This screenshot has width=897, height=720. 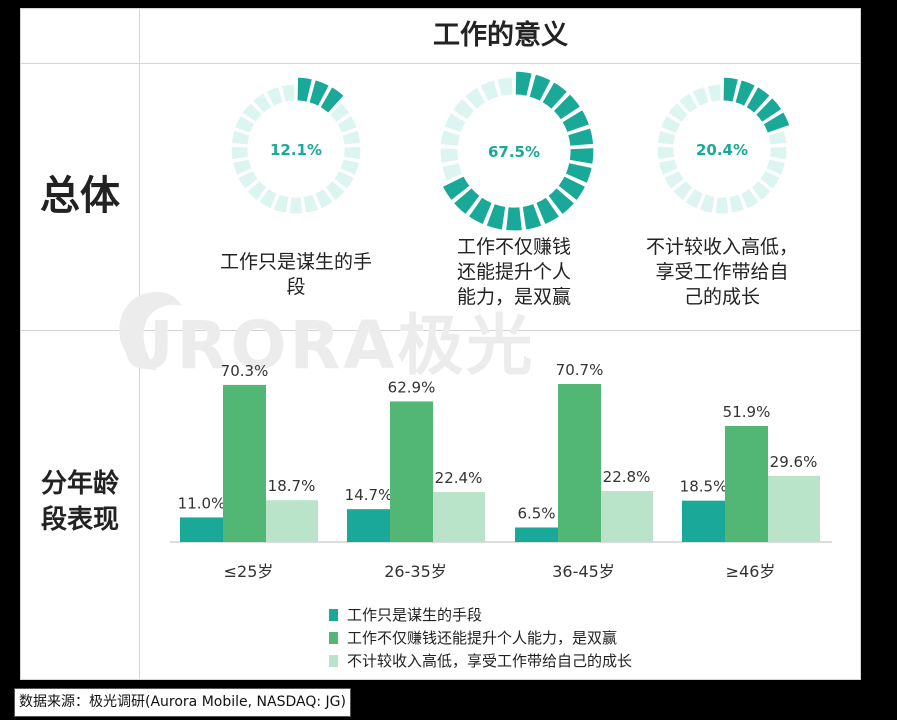 What do you see at coordinates (415, 571) in the screenshot?
I see `x-tick-label-2: 26-35岁` at bounding box center [415, 571].